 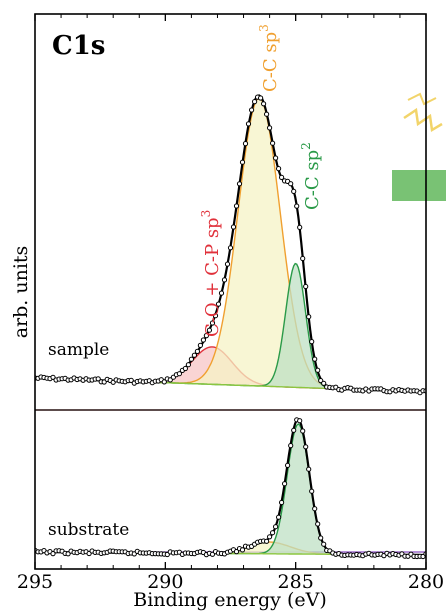 What do you see at coordinates (306, 146) in the screenshot?
I see `peak-label-cc-sp2-sup: 2` at bounding box center [306, 146].